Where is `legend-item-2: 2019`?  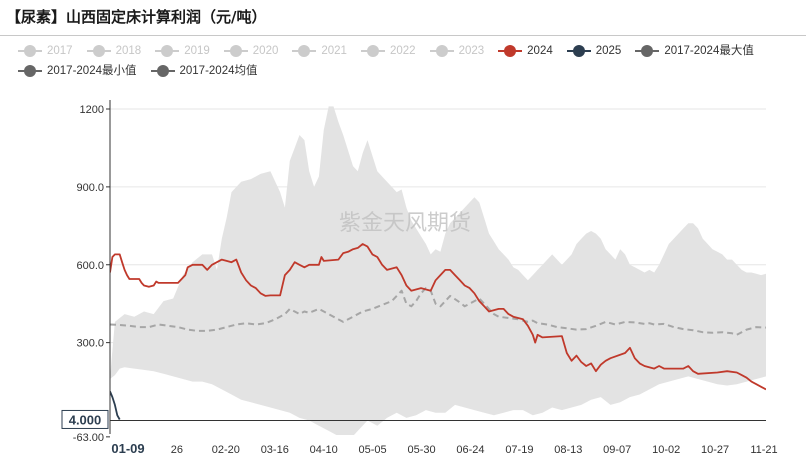
legend-item-2: 2019 is located at coordinates (182, 51).